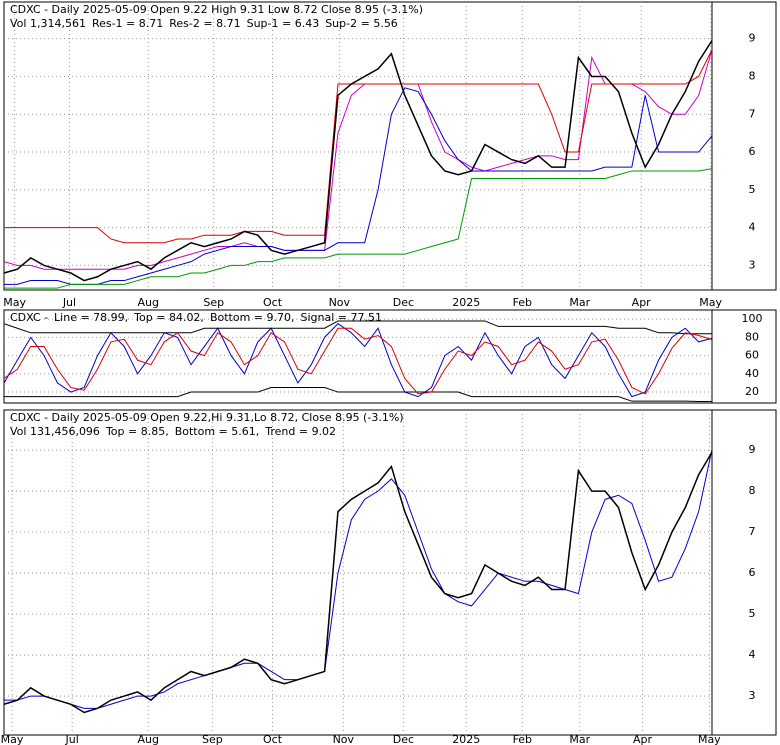 The width and height of the screenshot is (780, 745). Describe the element at coordinates (752, 336) in the screenshot. I see `y-tick-label: 80` at that location.